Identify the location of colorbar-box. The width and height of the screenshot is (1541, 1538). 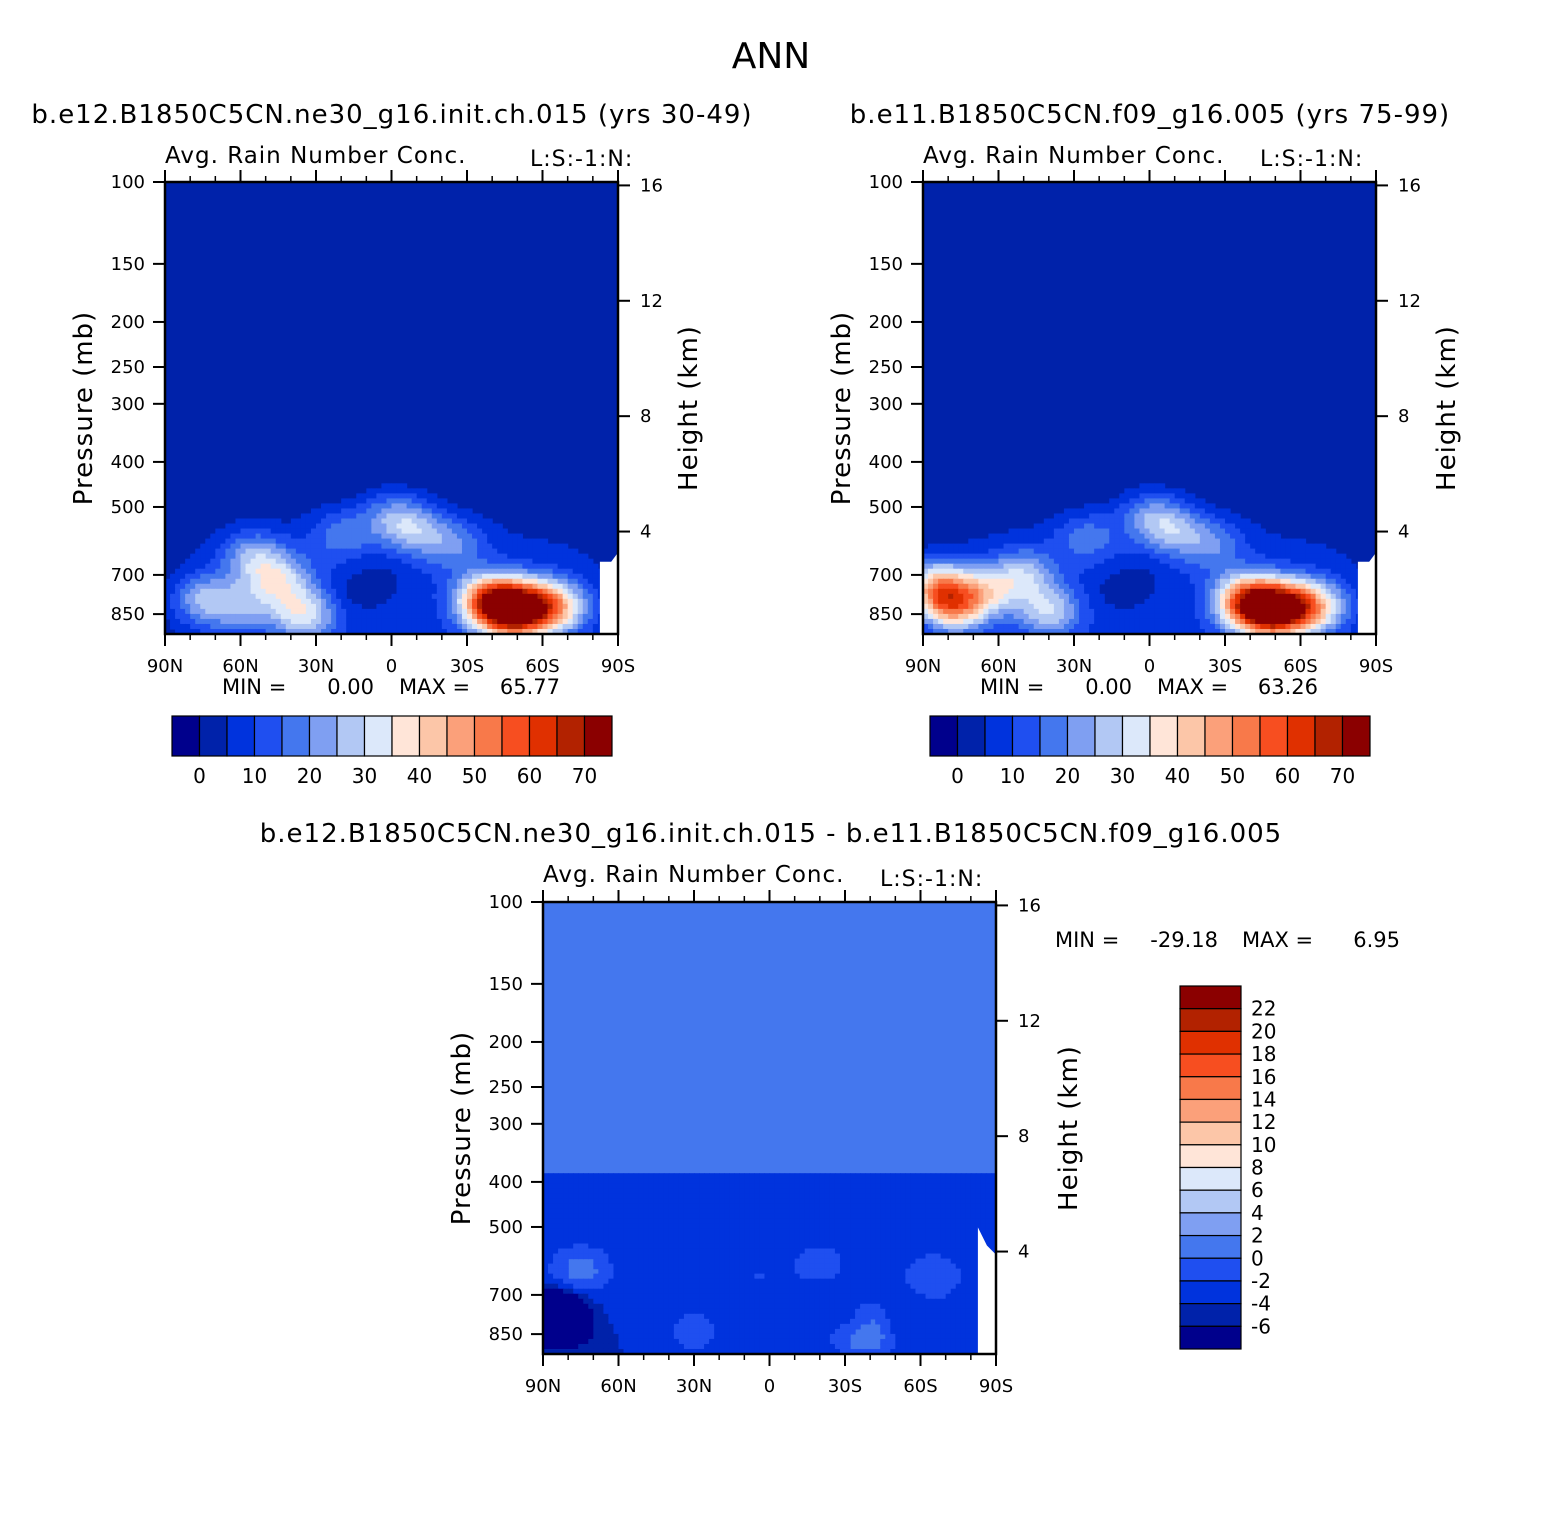
(461, 736).